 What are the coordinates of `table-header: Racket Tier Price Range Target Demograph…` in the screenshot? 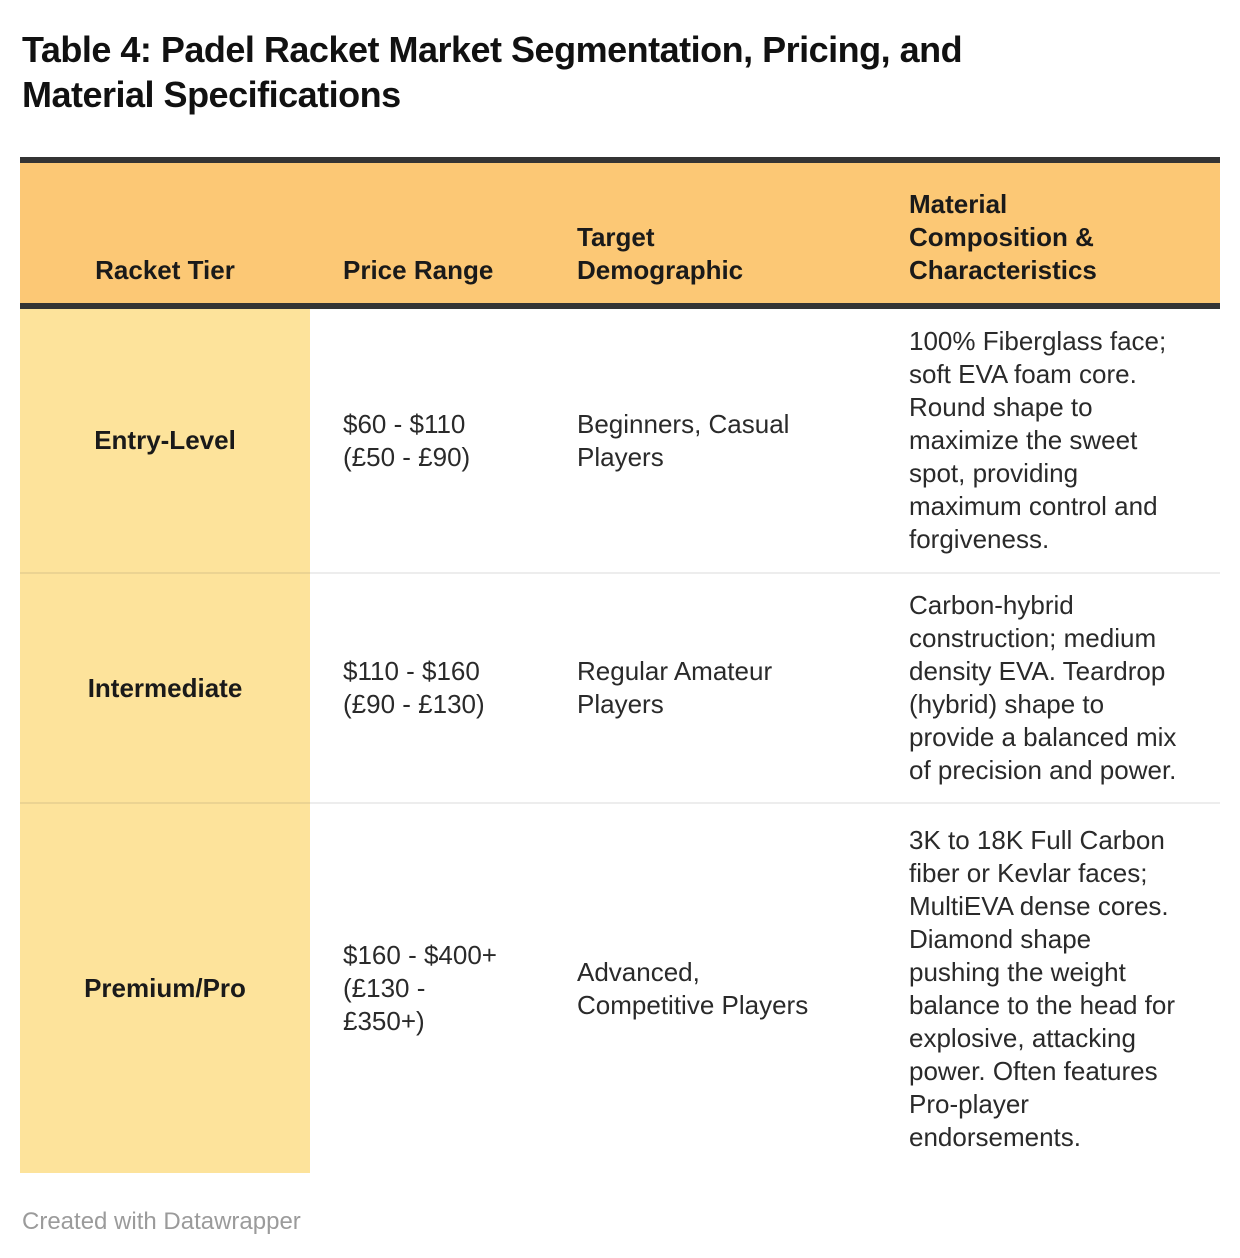 It's located at (620, 234).